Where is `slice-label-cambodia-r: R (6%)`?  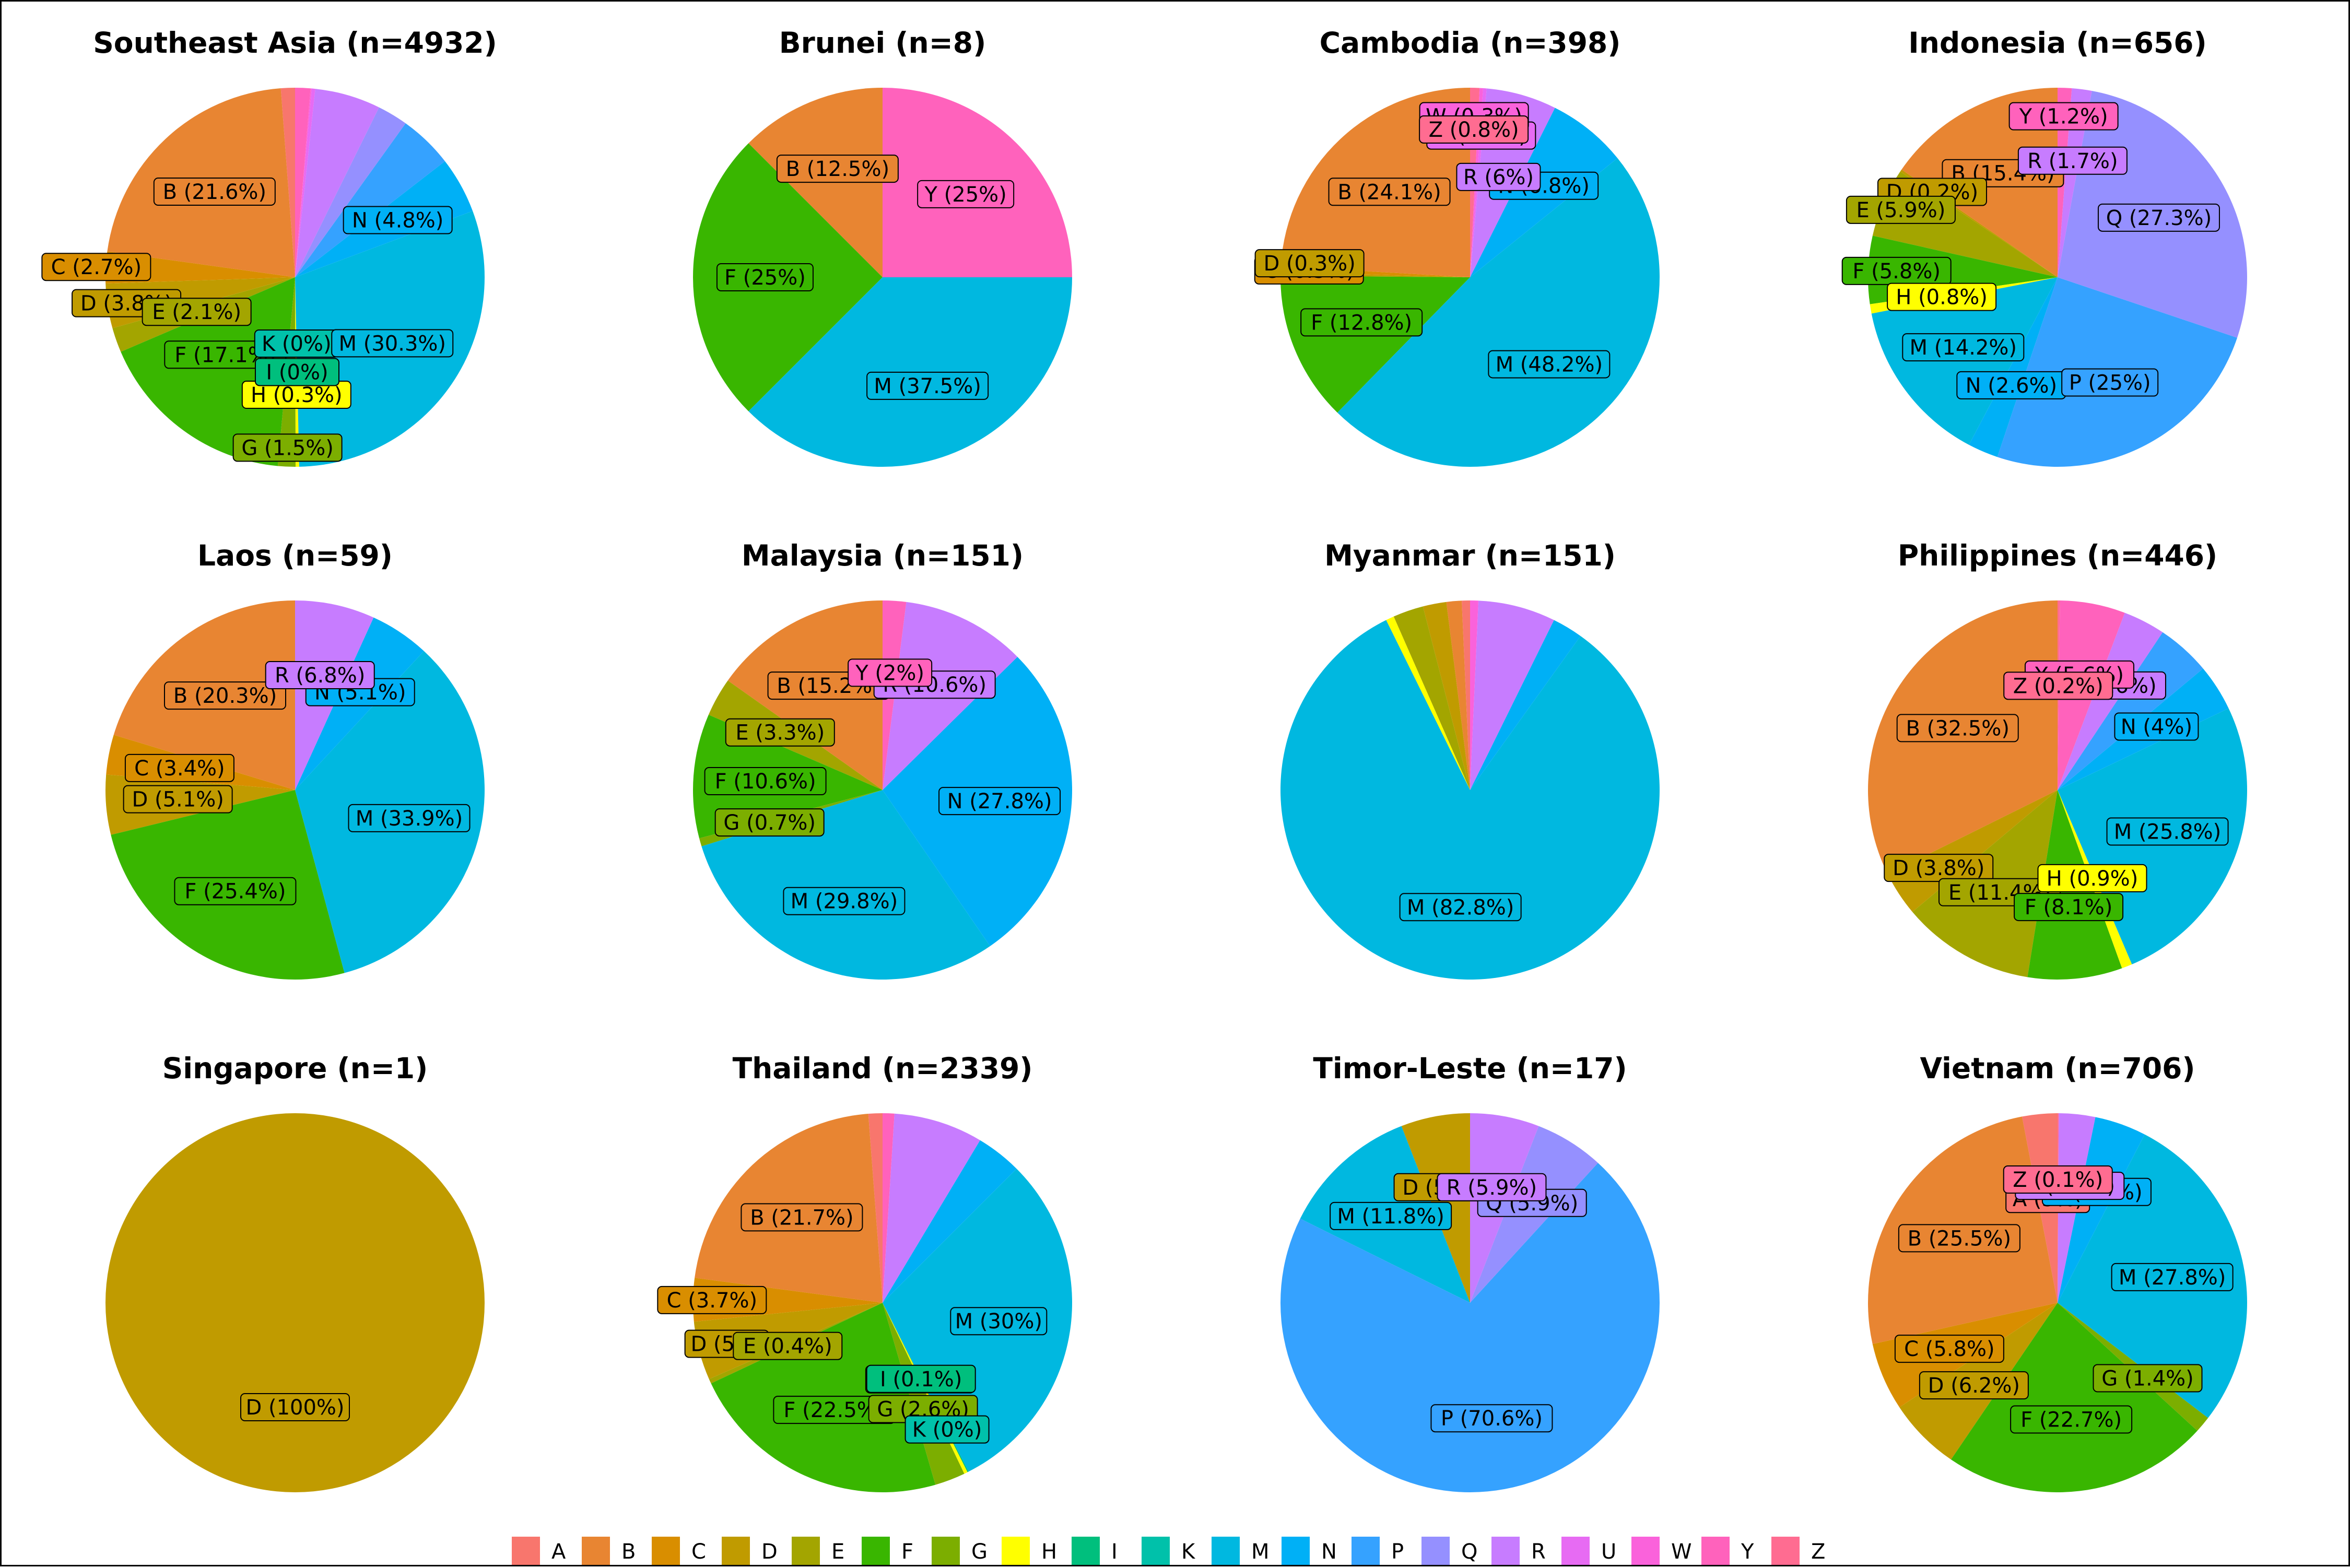
slice-label-cambodia-r: R (6%) is located at coordinates (1499, 178).